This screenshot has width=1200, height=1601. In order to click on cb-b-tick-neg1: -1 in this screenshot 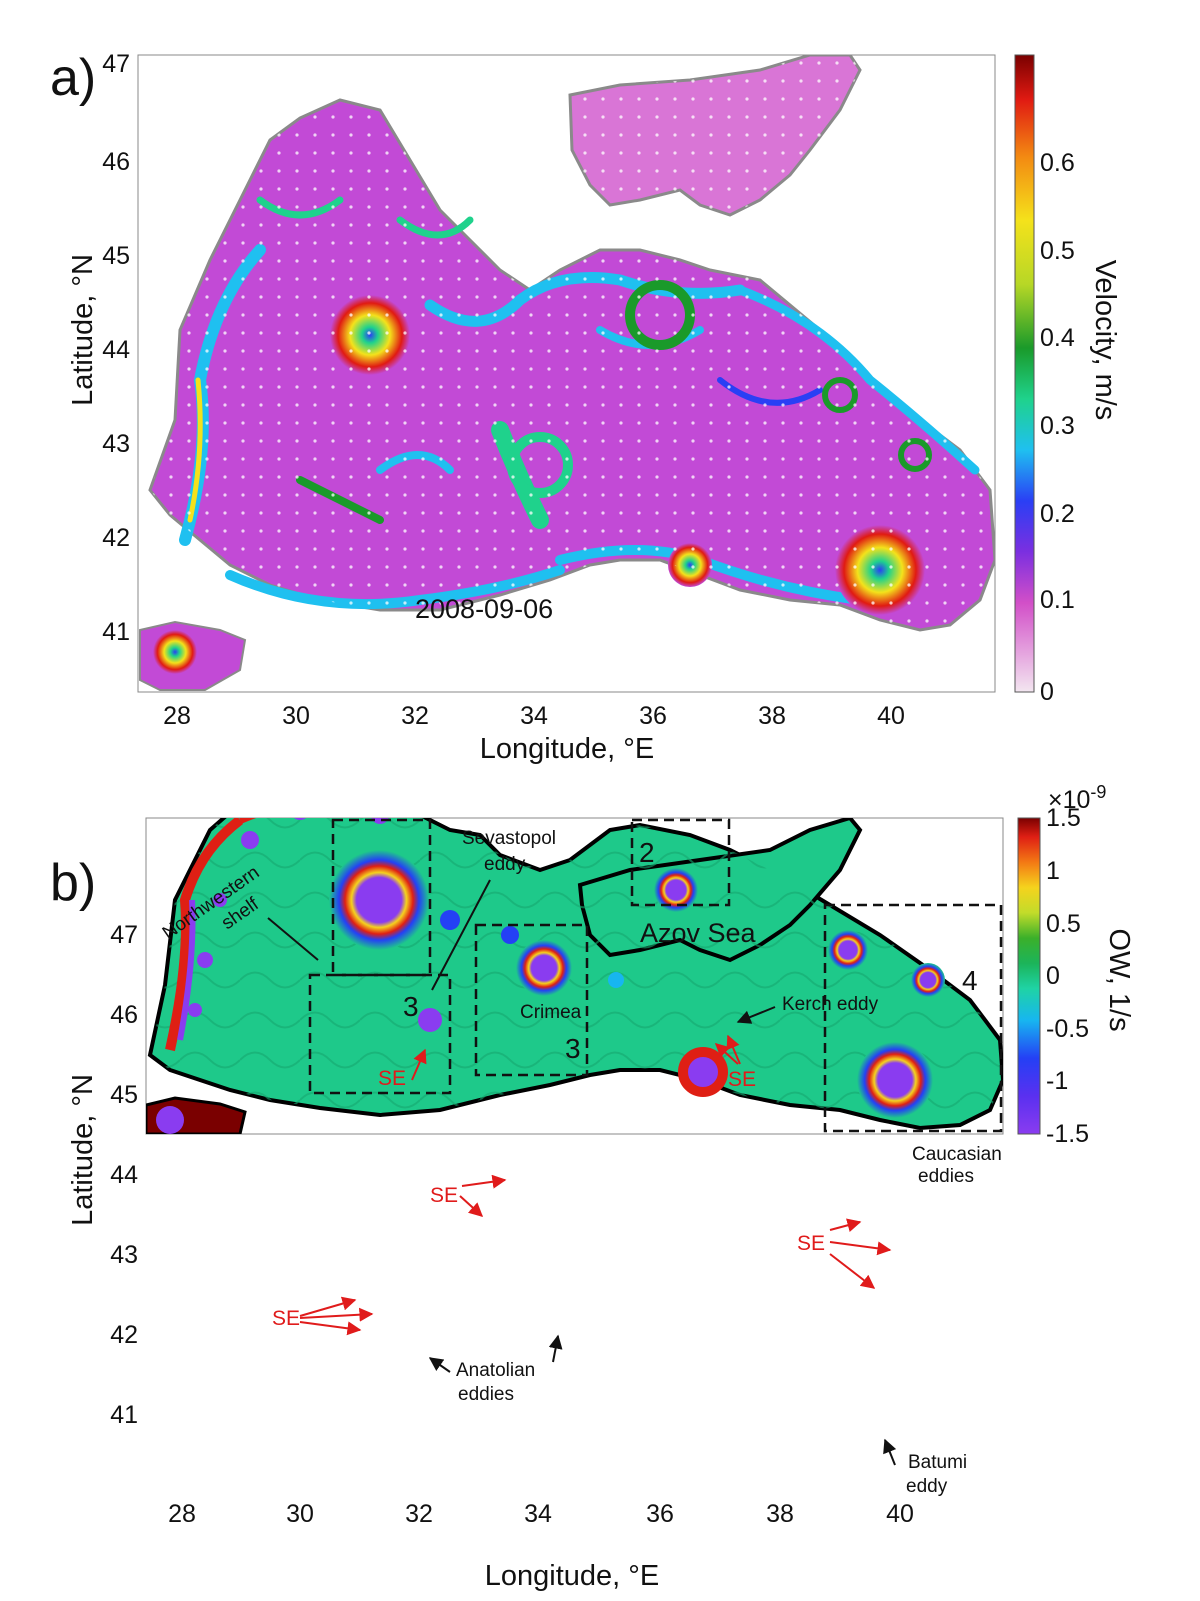, I will do `click(1057, 1081)`.